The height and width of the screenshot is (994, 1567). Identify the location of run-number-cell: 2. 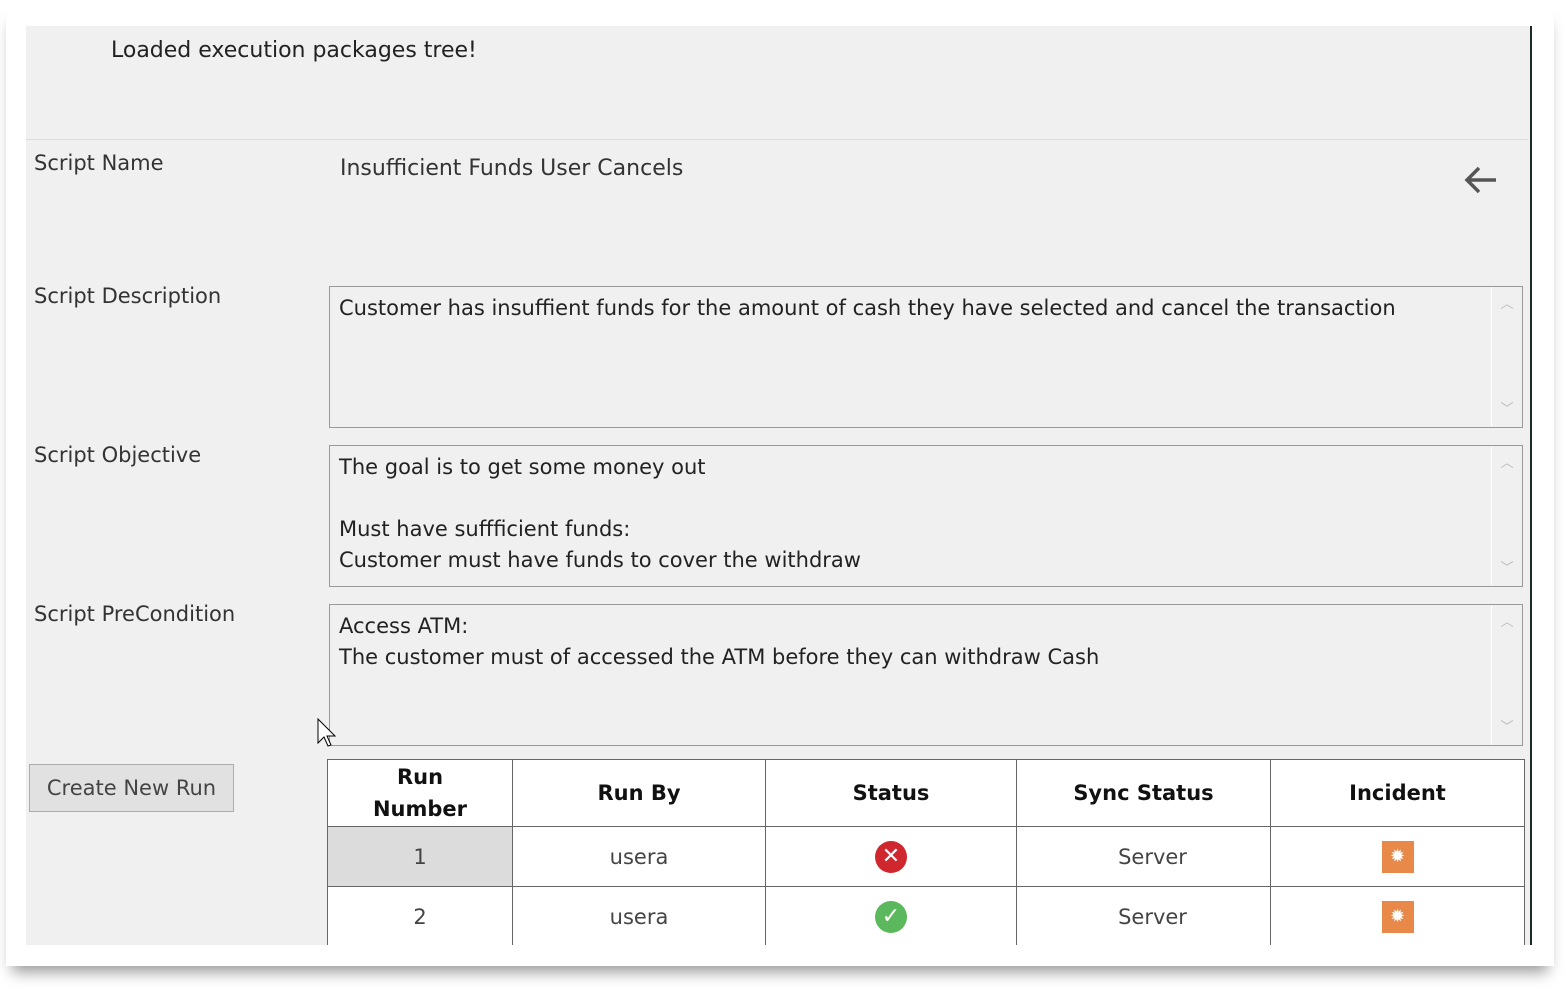
(420, 915).